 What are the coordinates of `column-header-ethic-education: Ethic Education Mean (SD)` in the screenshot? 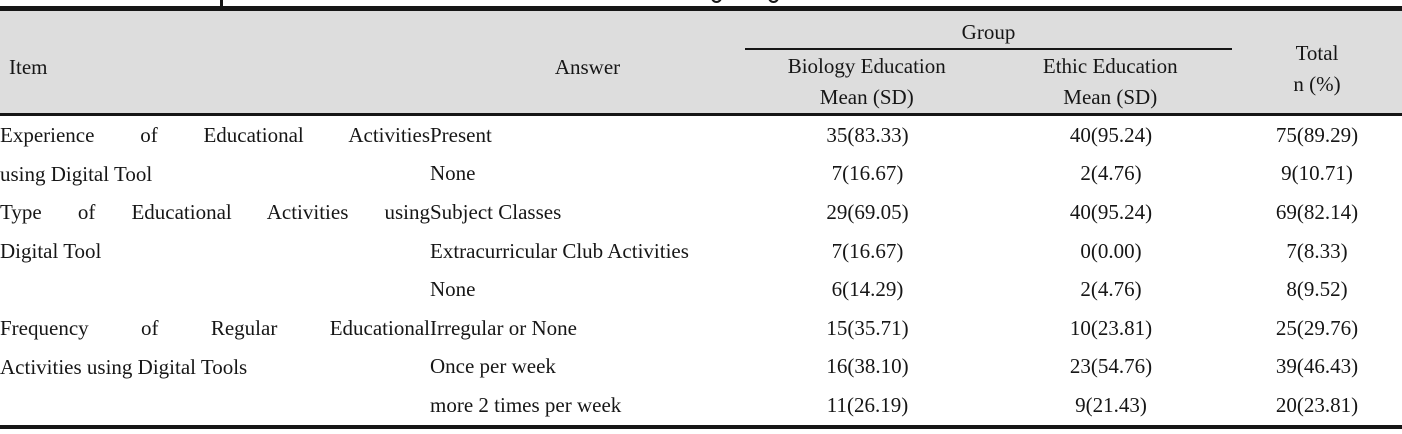 It's located at (1111, 81).